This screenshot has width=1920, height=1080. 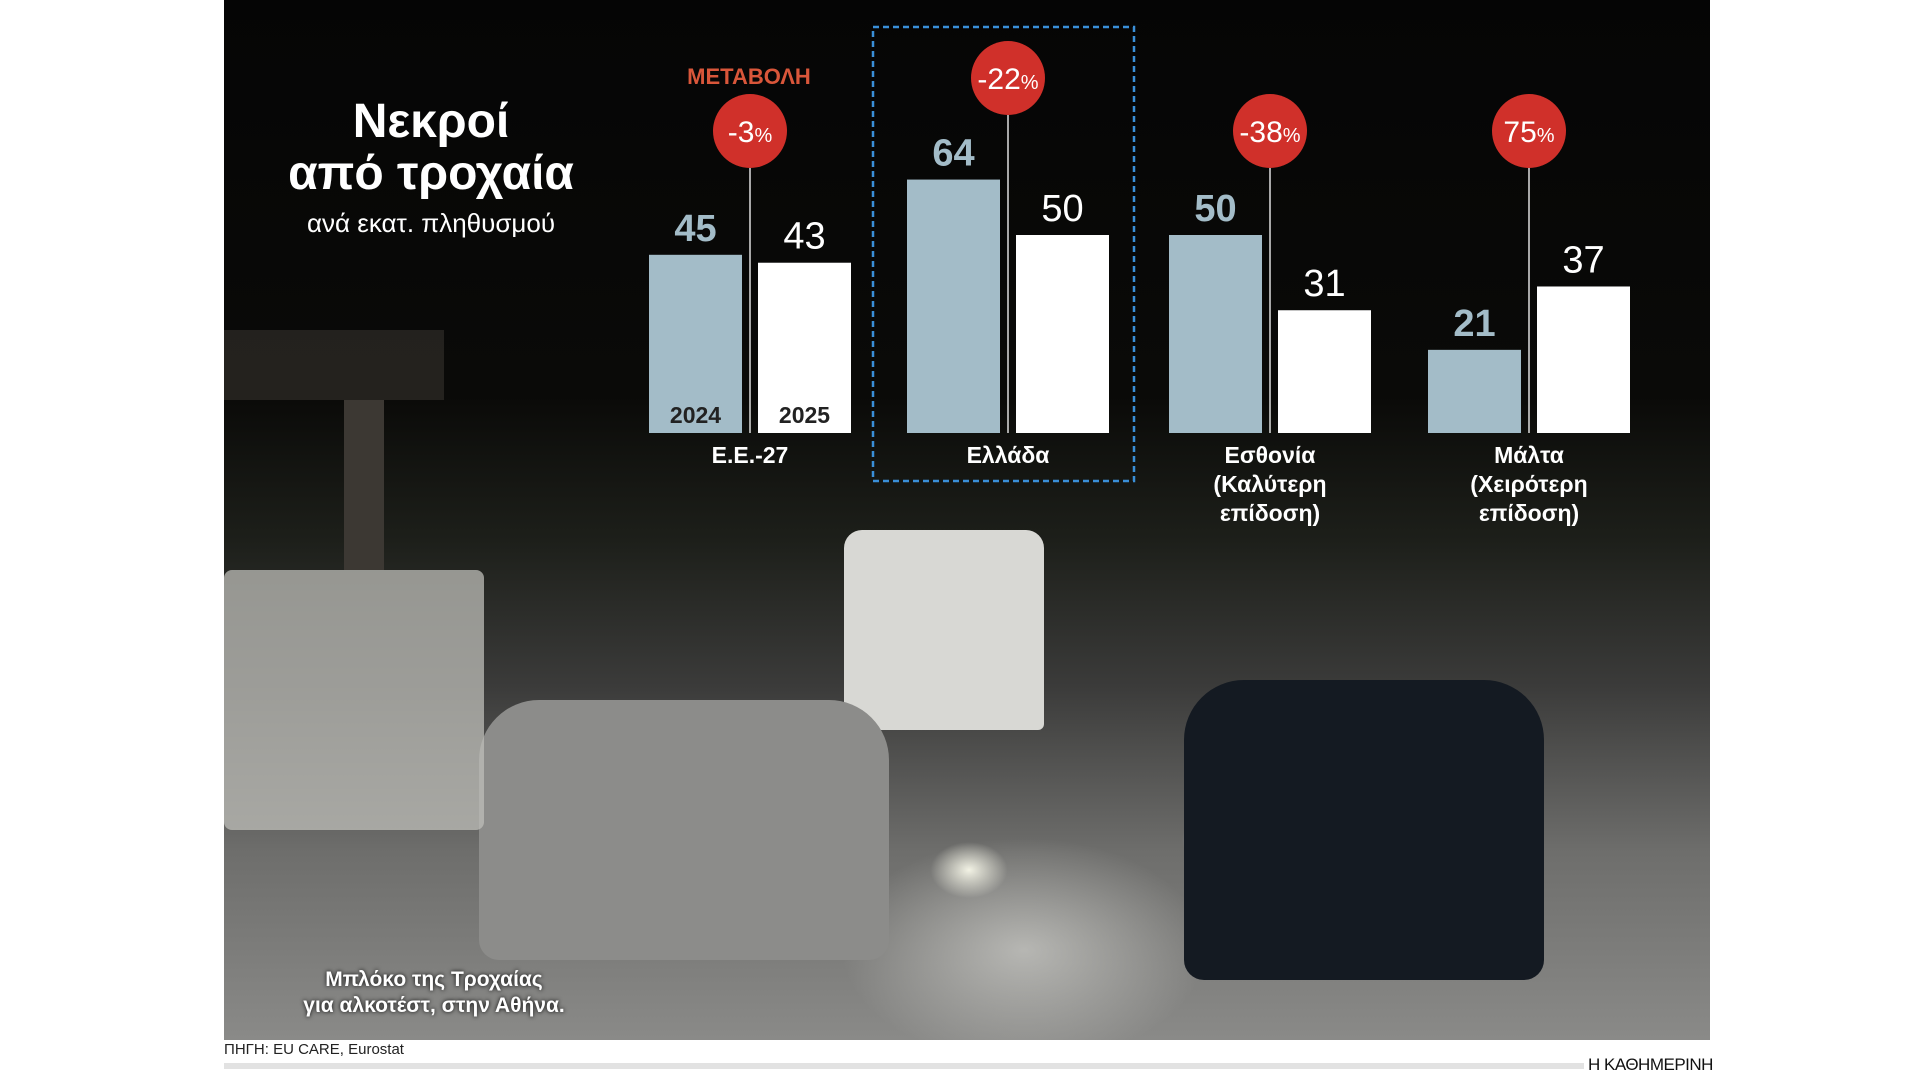 What do you see at coordinates (1650, 1064) in the screenshot?
I see `publisher-logo: Η ΚΑΘΗΜΕΡΙΝΗ` at bounding box center [1650, 1064].